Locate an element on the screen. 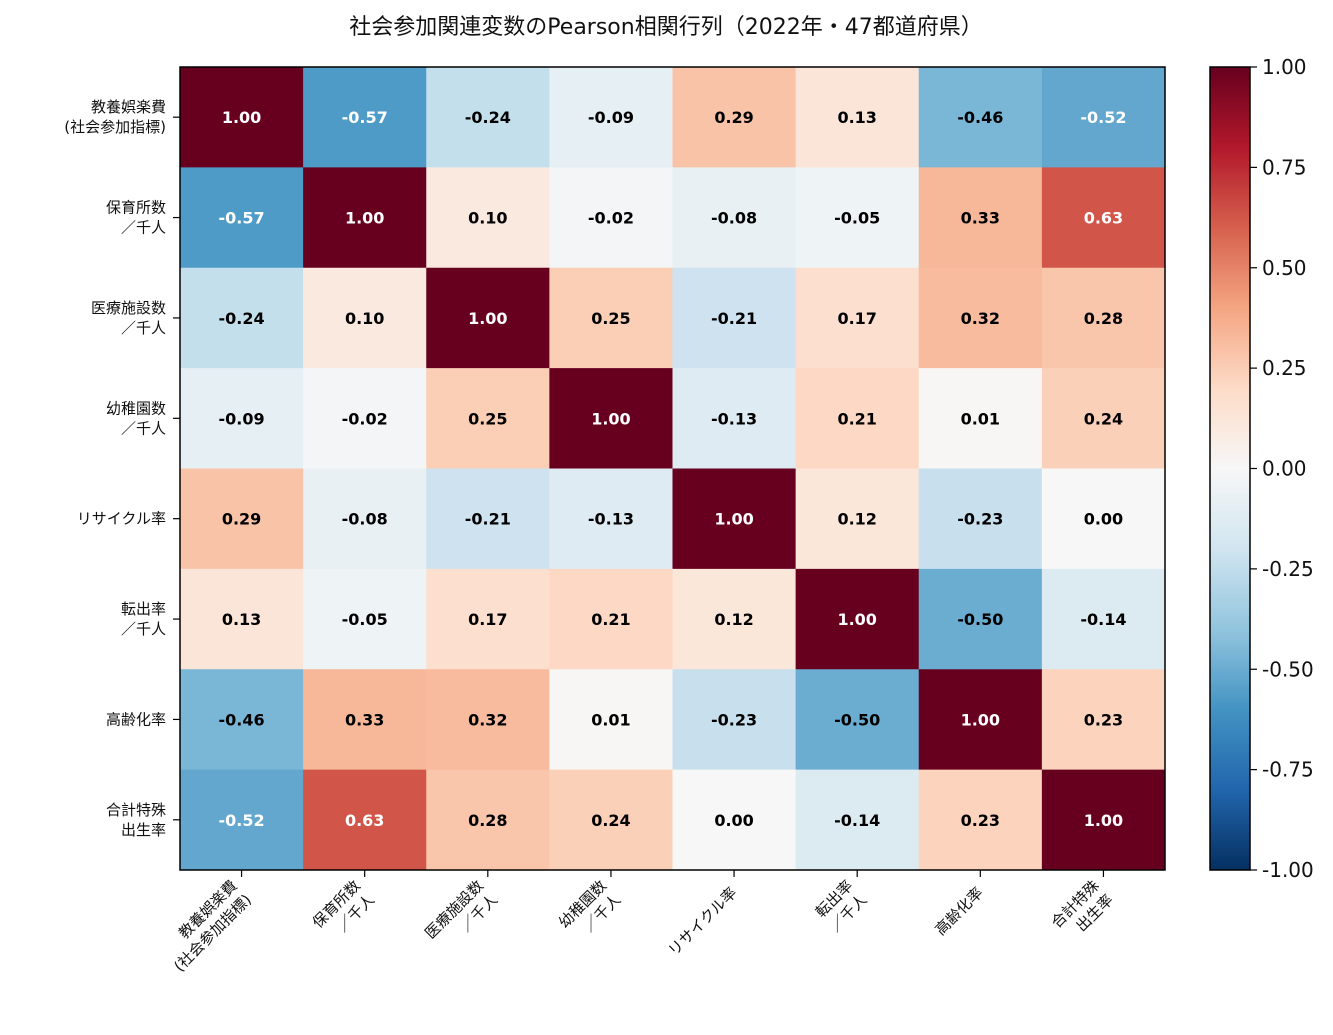 This screenshot has height=1035, width=1333. cell-value-label: -0.14 is located at coordinates (1103, 619).